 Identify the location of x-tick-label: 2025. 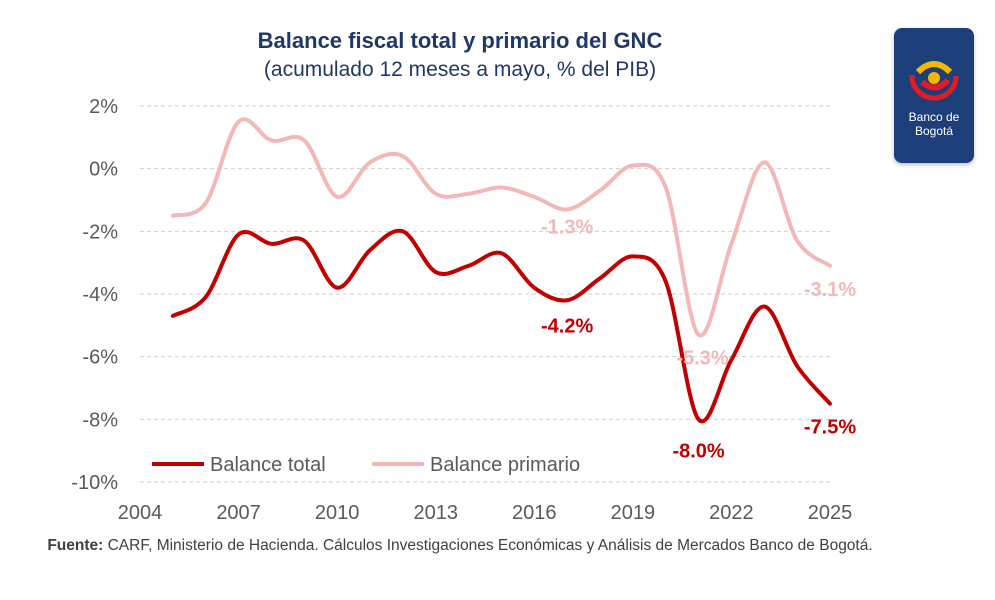
(830, 513).